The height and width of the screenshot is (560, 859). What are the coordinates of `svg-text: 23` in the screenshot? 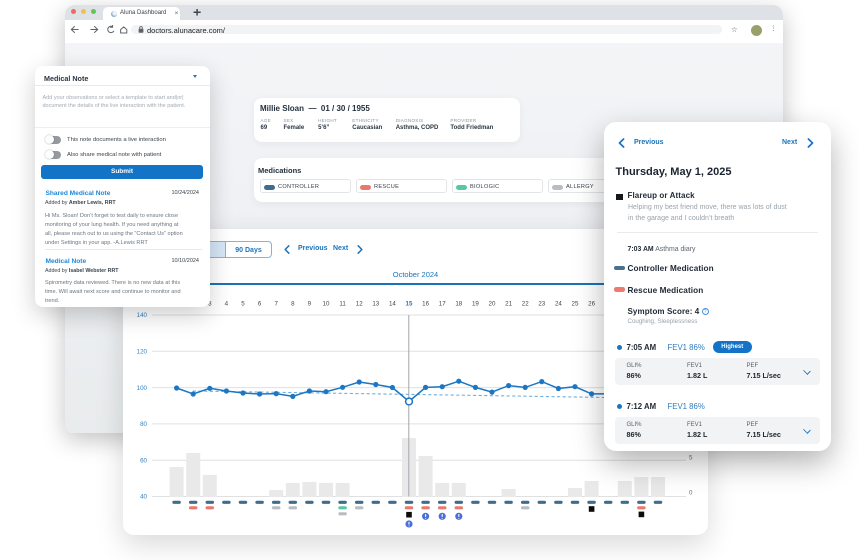 It's located at (541, 304).